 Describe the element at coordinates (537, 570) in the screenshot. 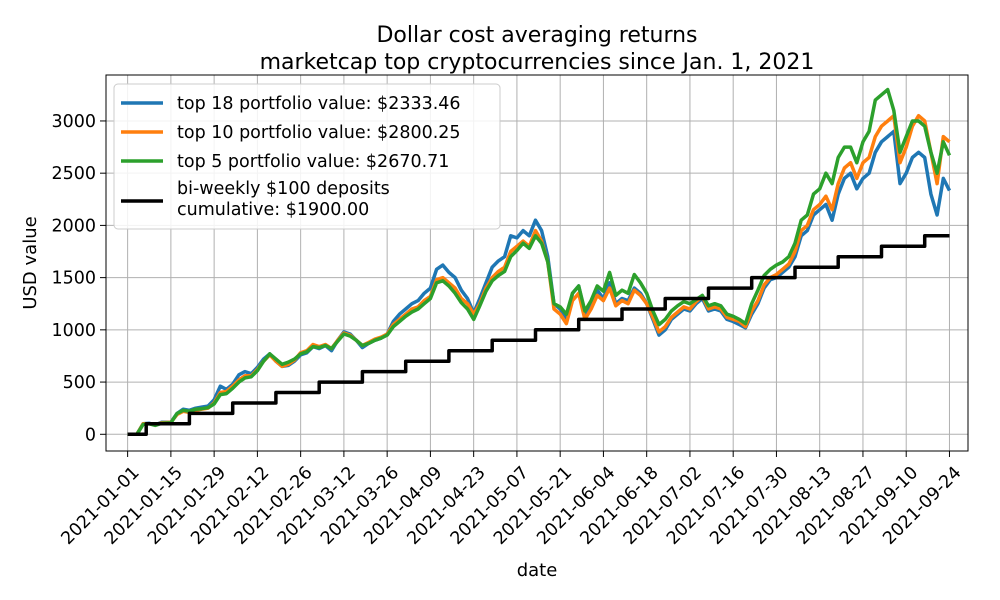

I see `x-axis-label: date` at that location.